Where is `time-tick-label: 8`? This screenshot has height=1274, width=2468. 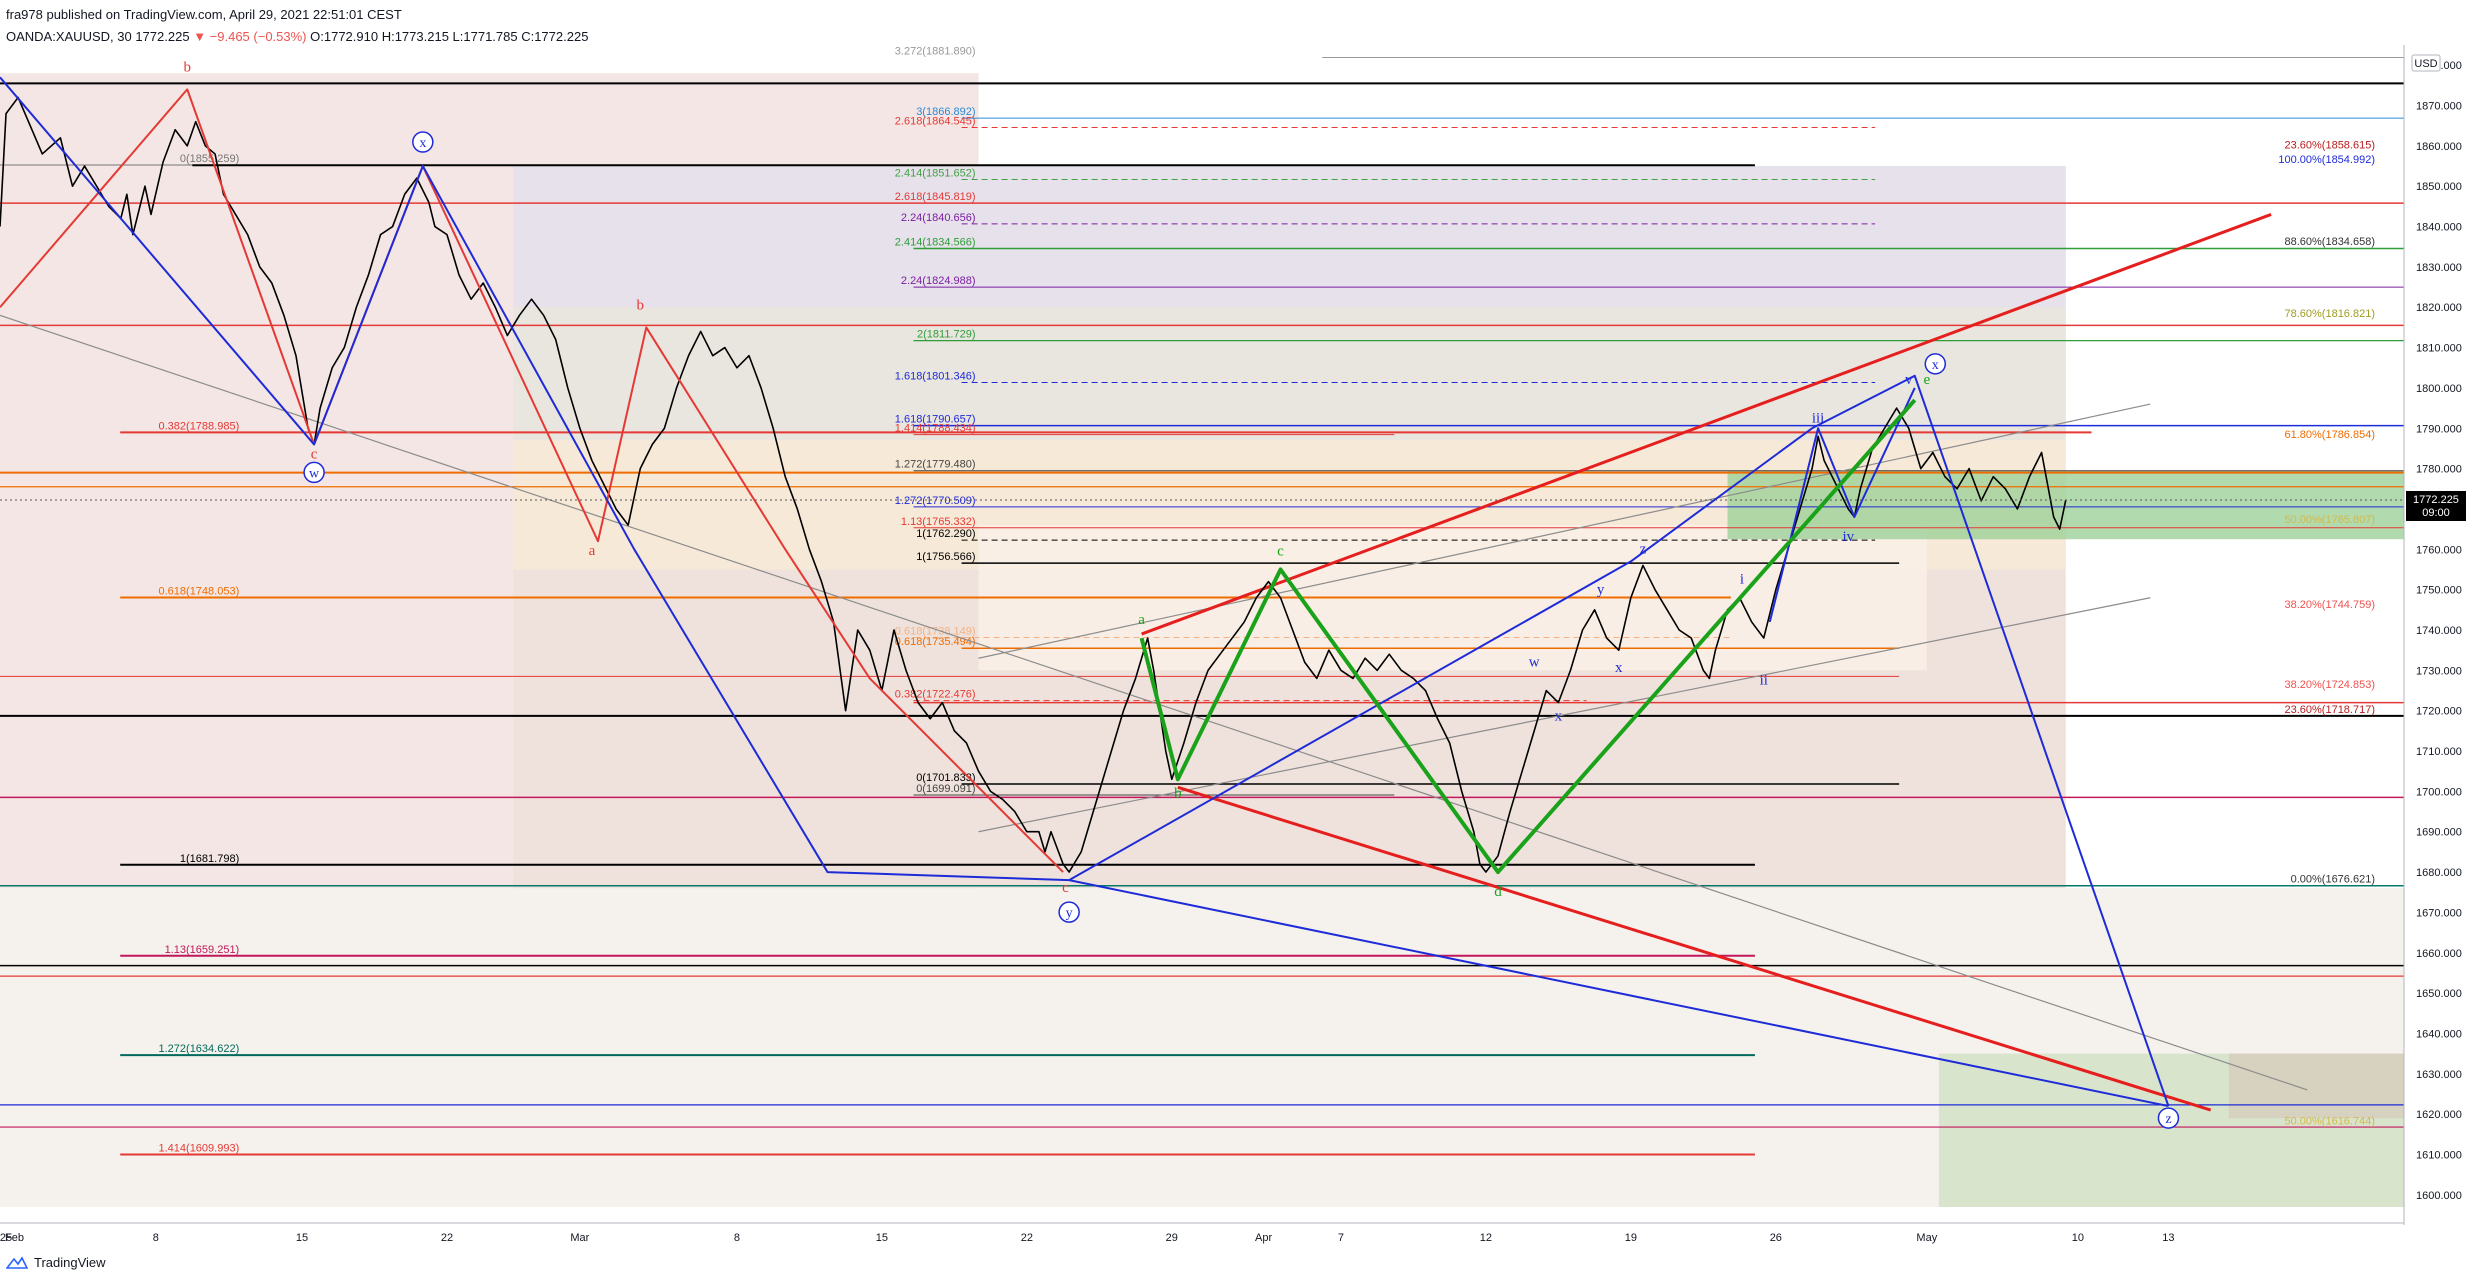 time-tick-label: 8 is located at coordinates (737, 1238).